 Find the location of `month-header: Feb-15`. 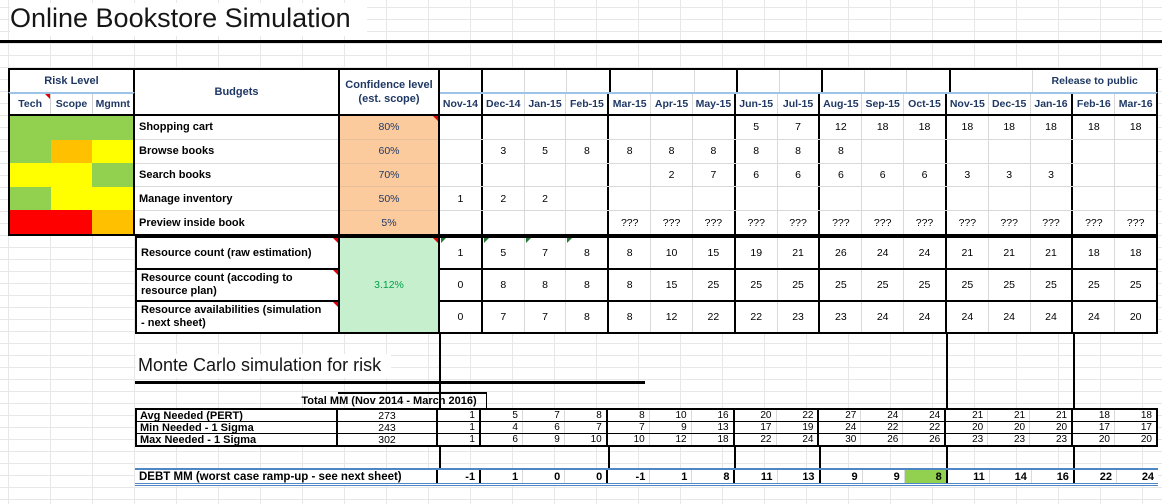

month-header: Feb-15 is located at coordinates (588, 104).